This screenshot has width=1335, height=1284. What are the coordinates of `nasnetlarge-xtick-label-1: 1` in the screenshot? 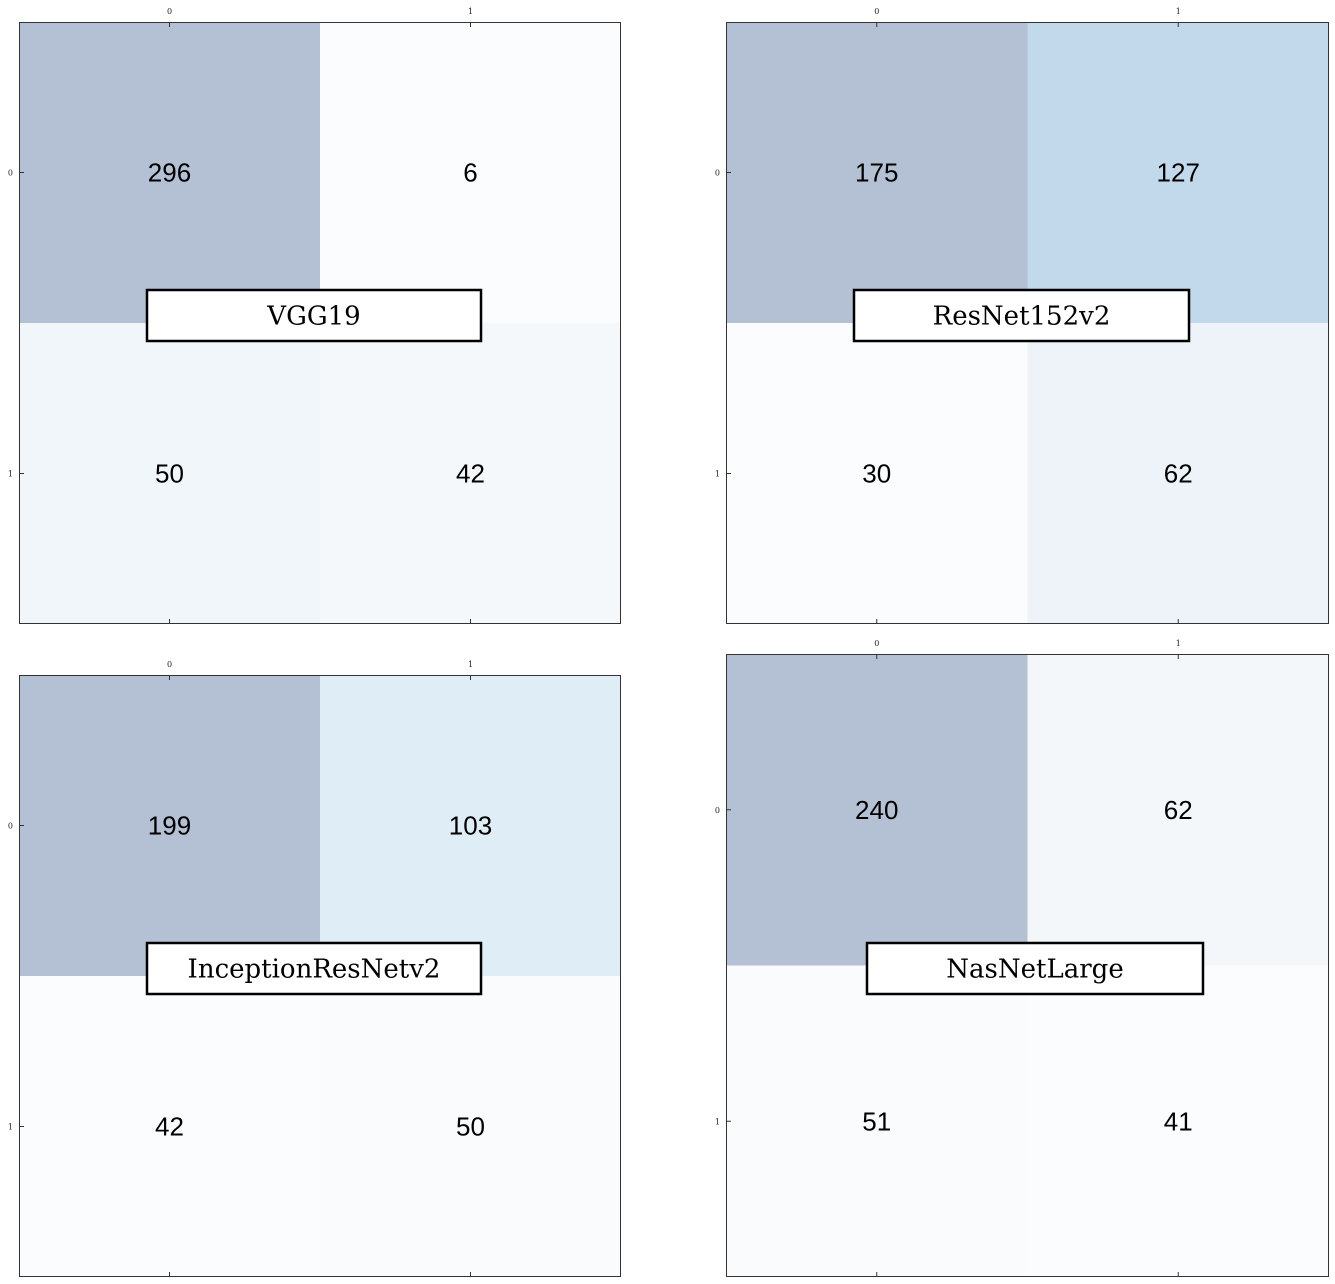 It's located at (1178, 643).